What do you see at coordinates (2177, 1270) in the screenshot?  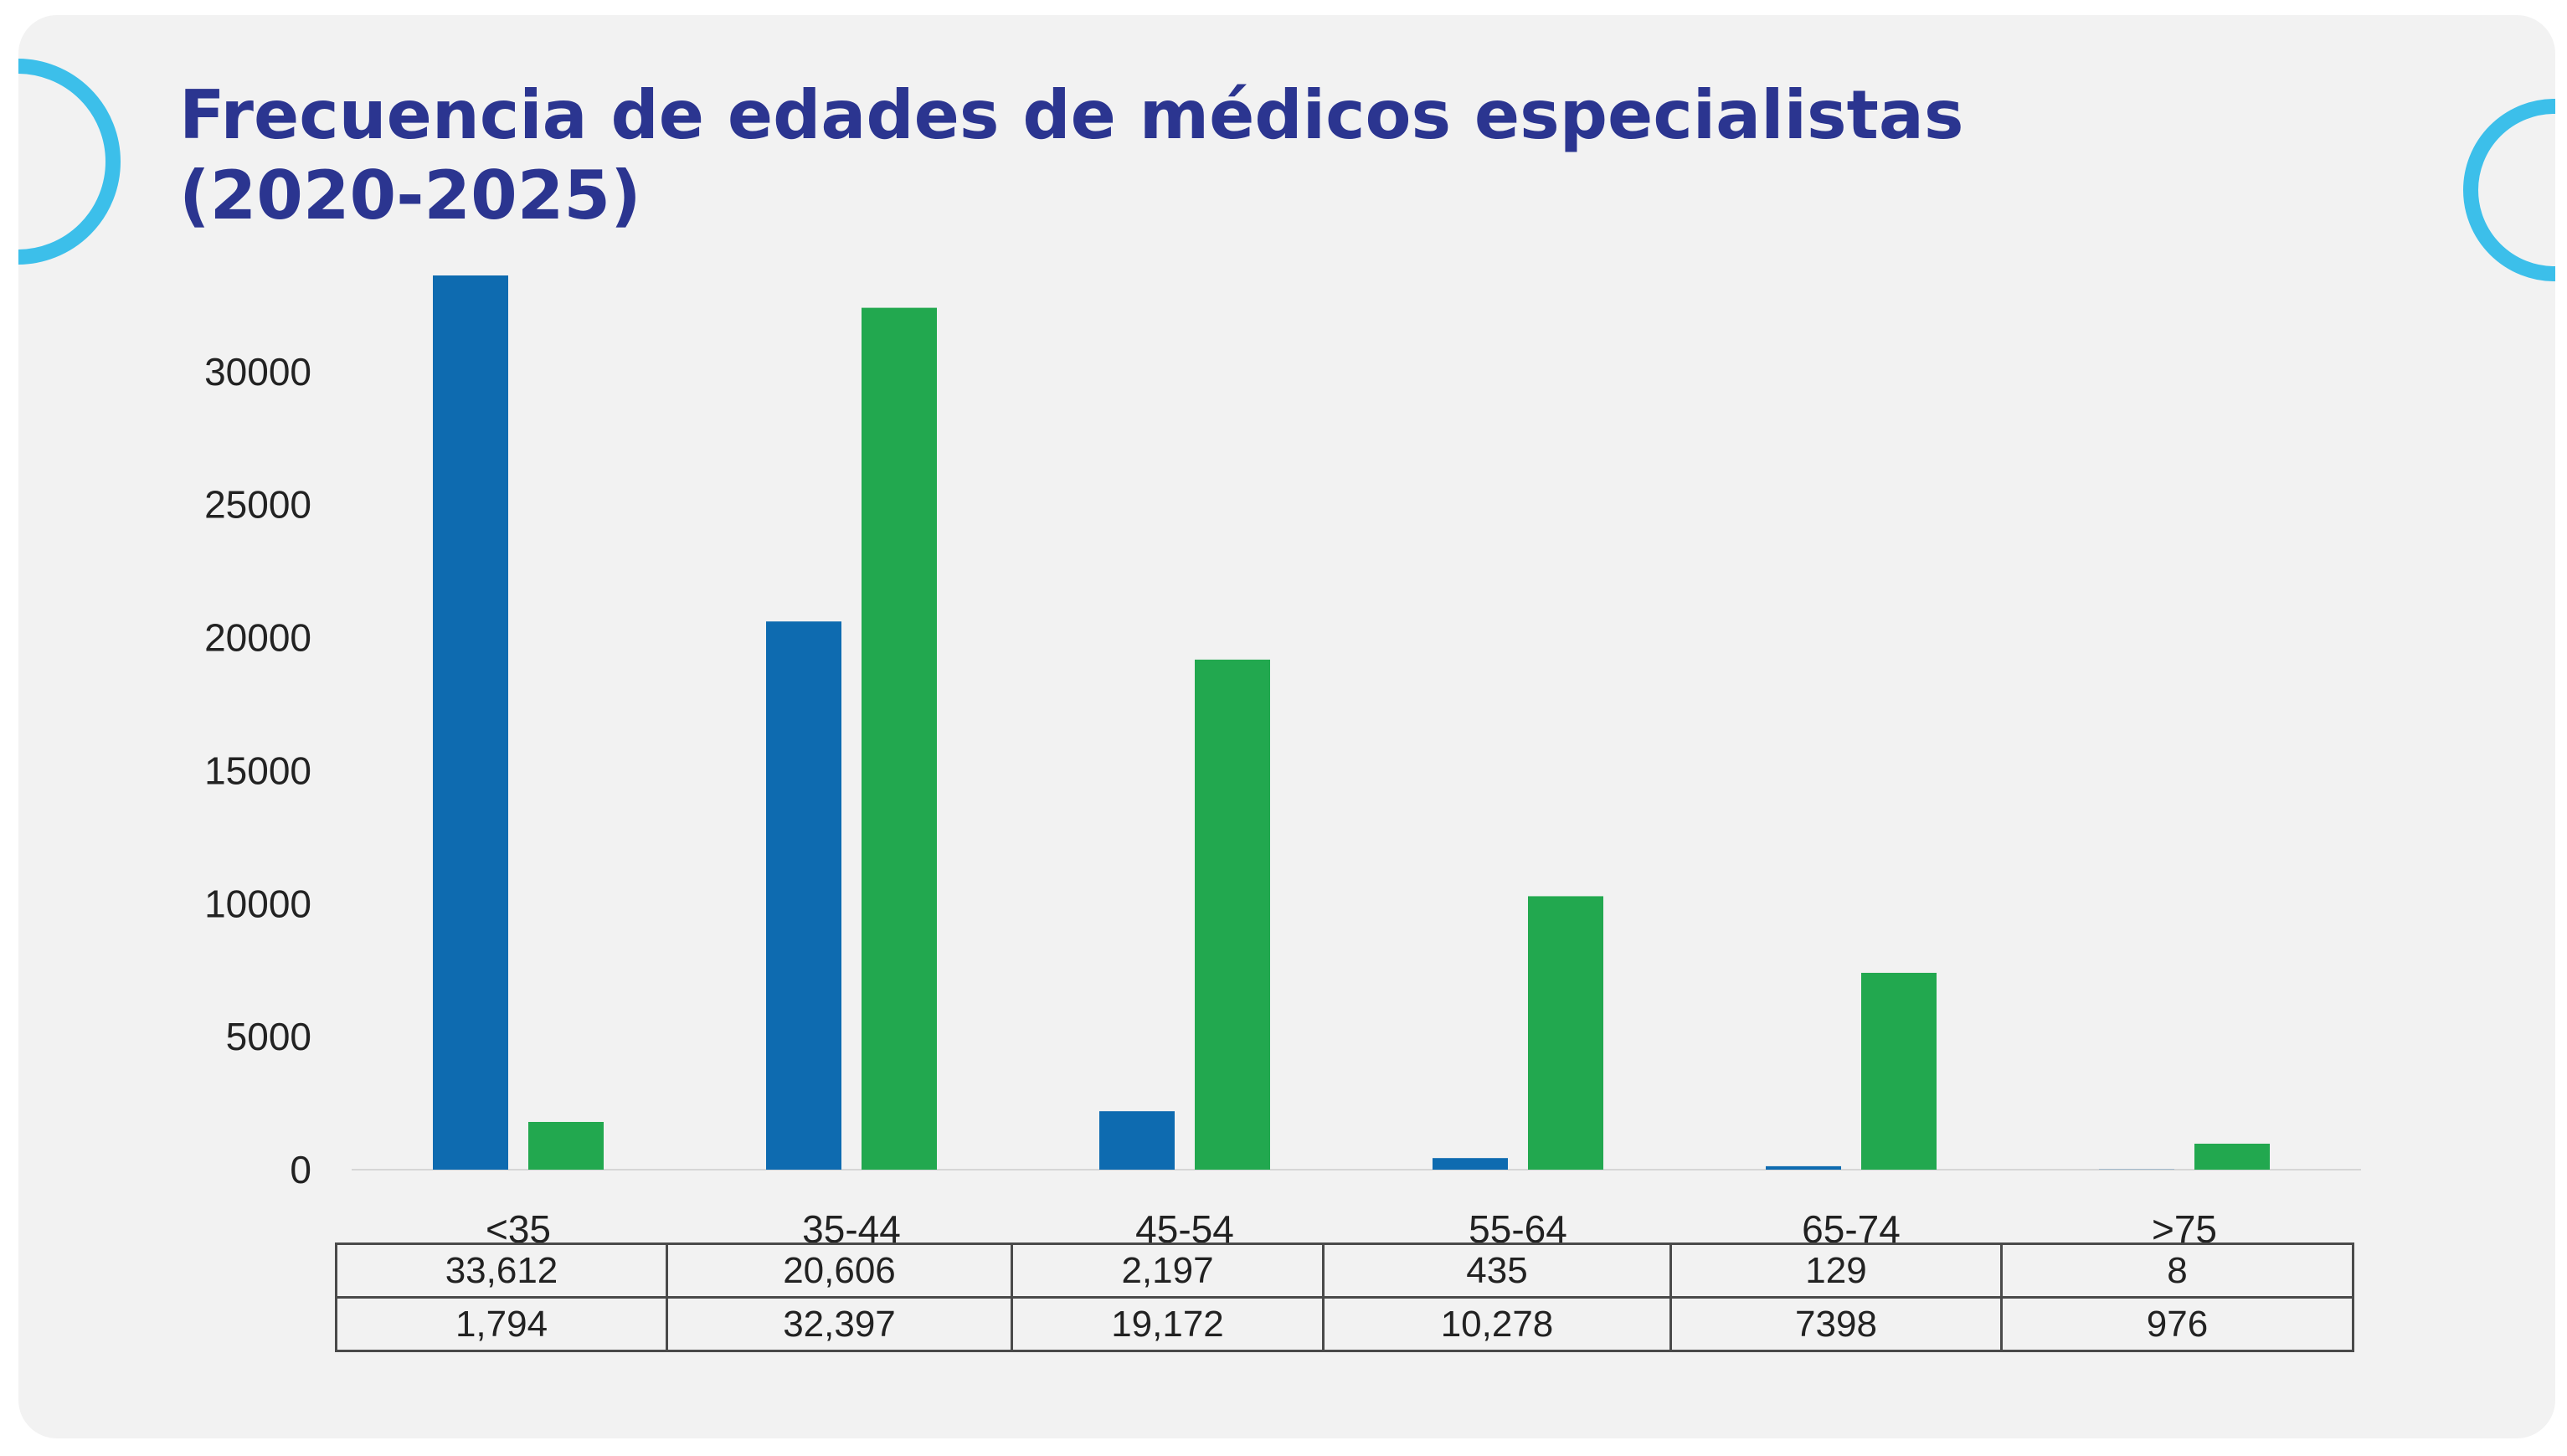 I see `table-cell: 8` at bounding box center [2177, 1270].